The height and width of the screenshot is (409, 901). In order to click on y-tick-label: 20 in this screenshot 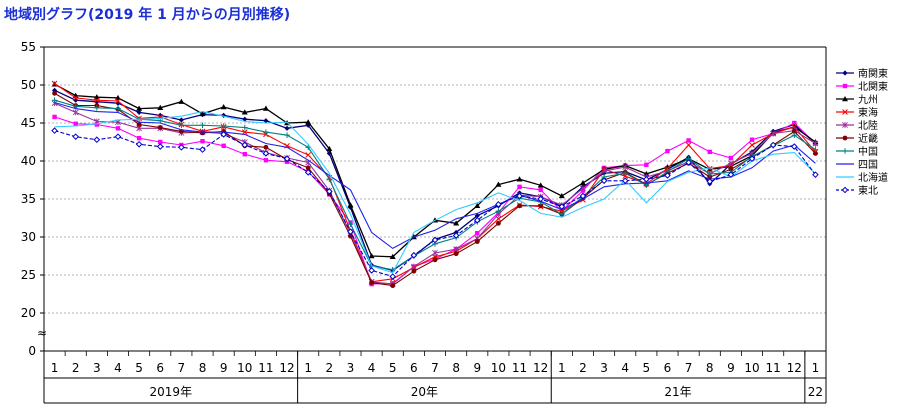, I will do `click(28, 313)`.